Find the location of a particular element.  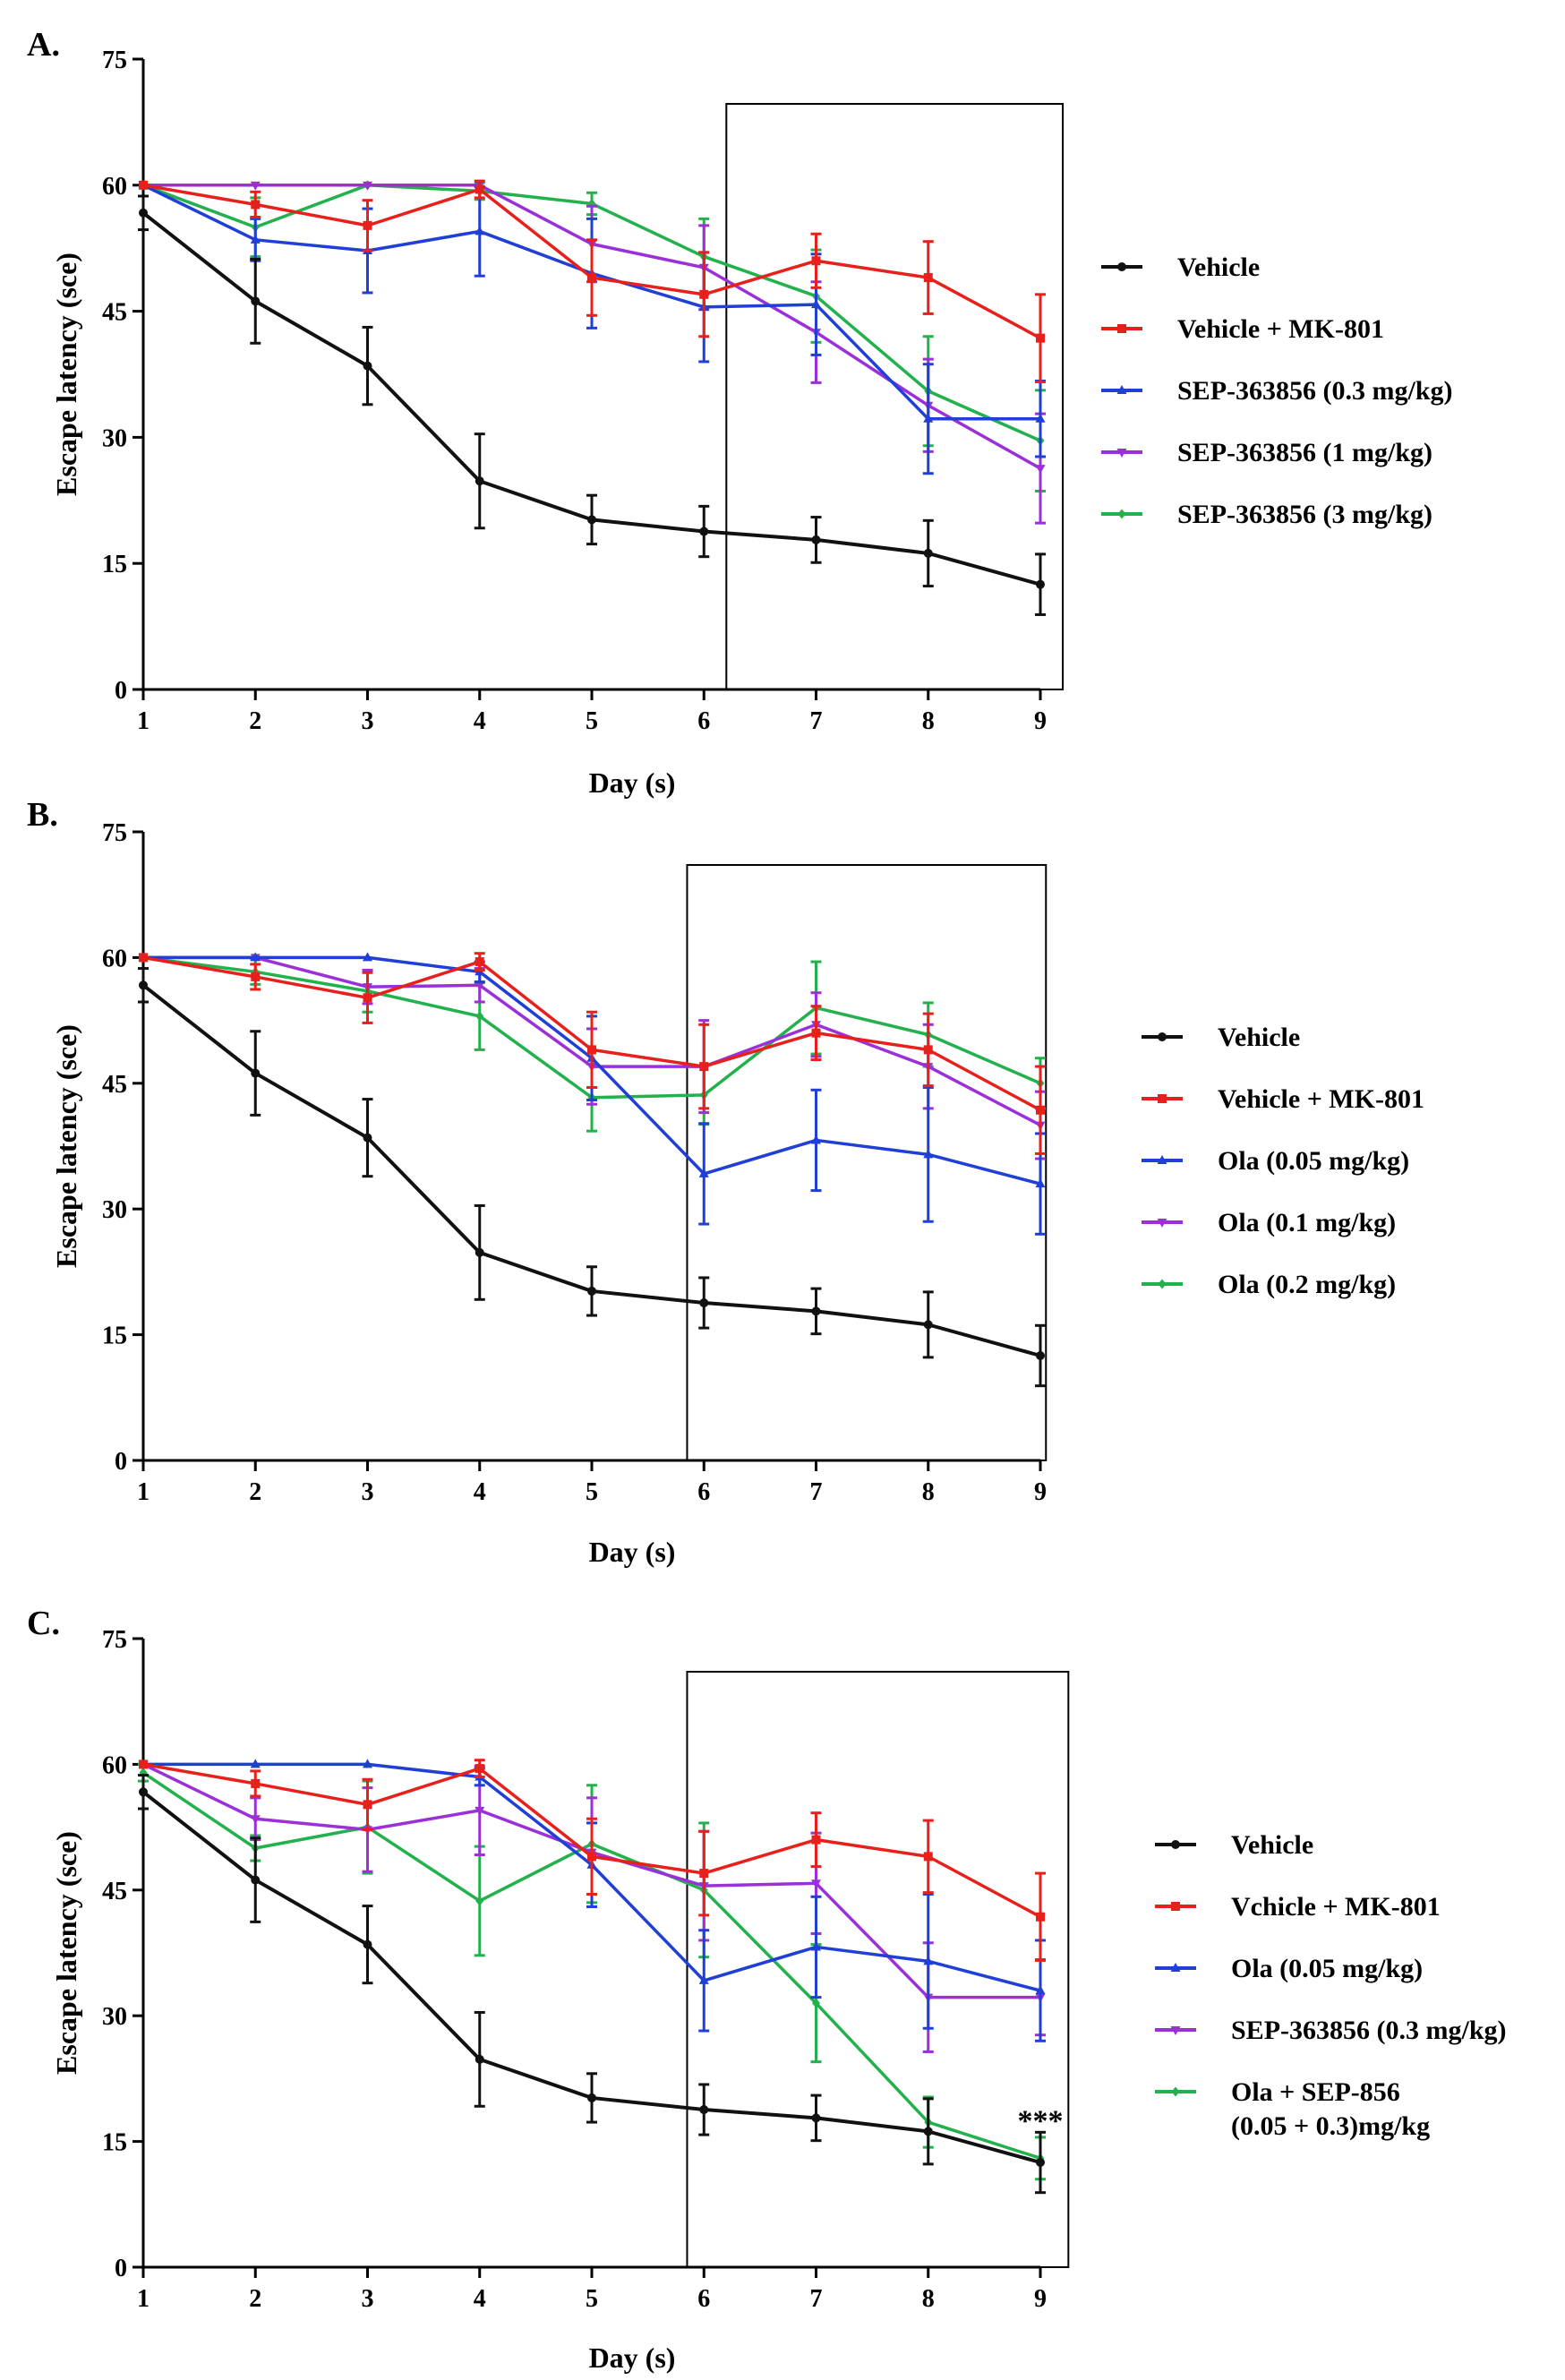

legend-label-line: (0.05 + 0.3)mg/kg is located at coordinates (1330, 2126).